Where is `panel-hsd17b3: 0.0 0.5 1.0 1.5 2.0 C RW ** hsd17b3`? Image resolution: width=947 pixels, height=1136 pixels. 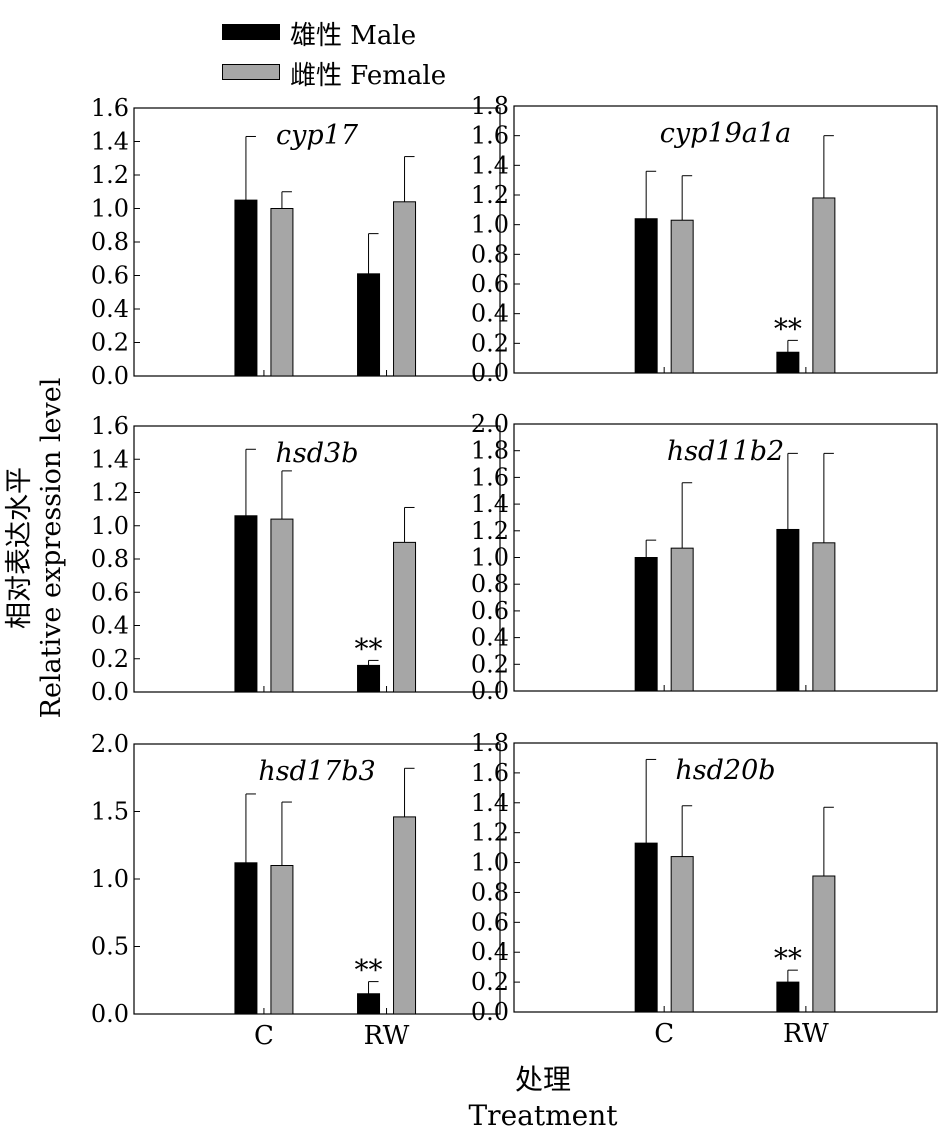
panel-hsd17b3: 0.0 0.5 1.0 1.5 2.0 C RW ** hsd17b3 is located at coordinates (296, 890).